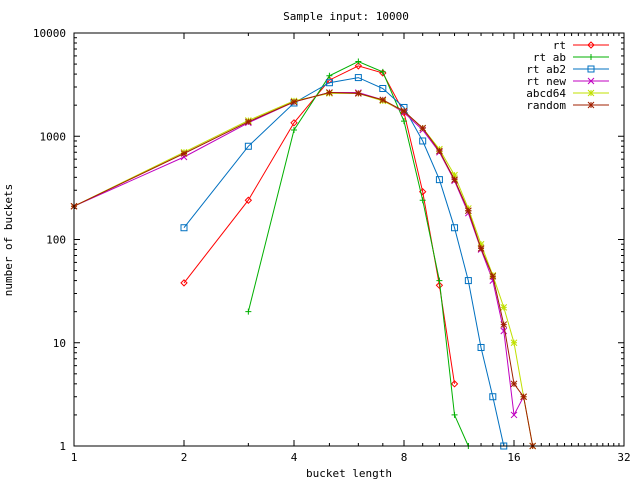 This screenshot has height=480, width=640. I want to click on y-tick-label: 10000, so click(49, 33).